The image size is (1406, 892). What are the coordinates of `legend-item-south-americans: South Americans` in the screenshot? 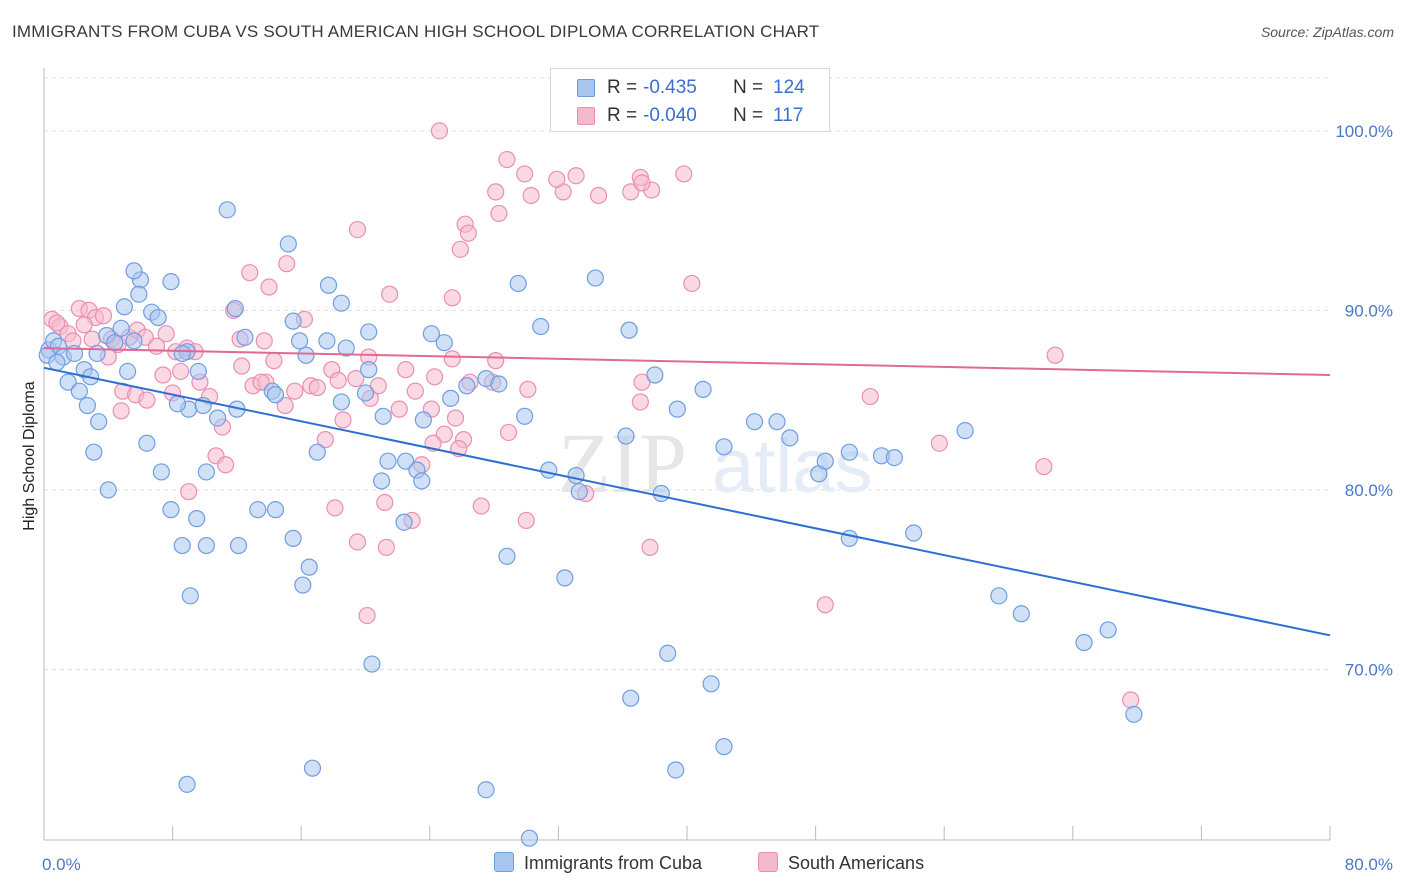 It's located at (841, 863).